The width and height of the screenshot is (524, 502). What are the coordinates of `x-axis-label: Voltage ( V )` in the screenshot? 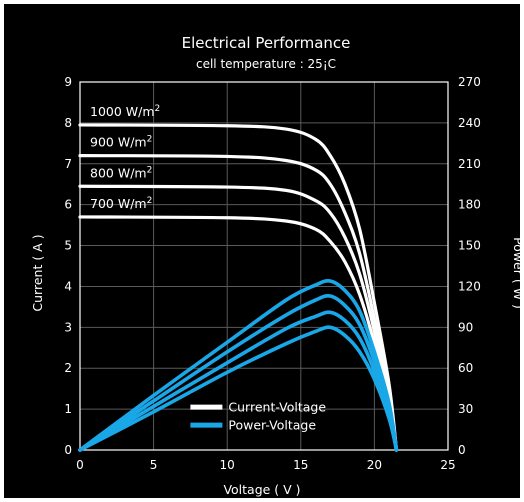 It's located at (261, 489).